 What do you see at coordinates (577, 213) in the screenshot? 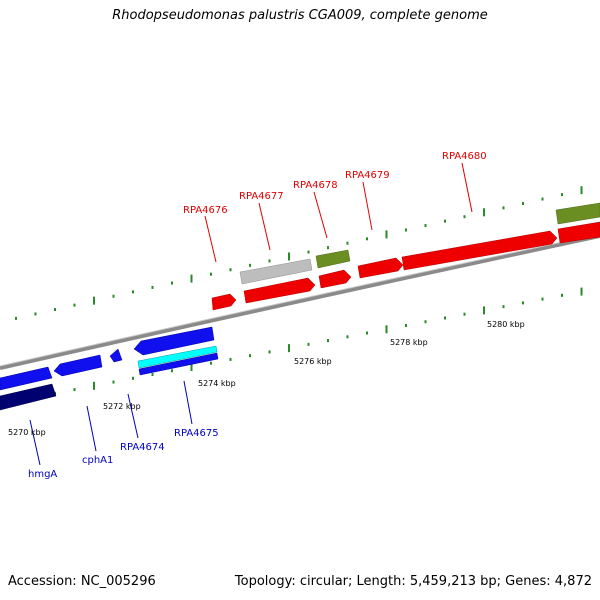
I see `gene-arrow-next-upper` at bounding box center [577, 213].